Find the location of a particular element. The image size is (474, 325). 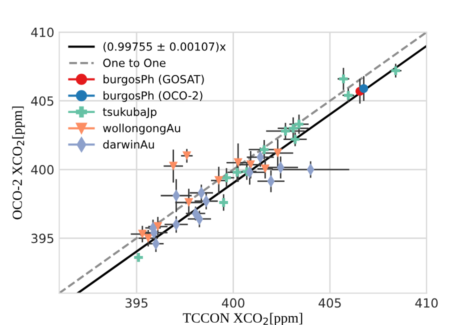

y-axis-title: OCO-2 XCO$_{2}$[ppm] is located at coordinates (18, 163).